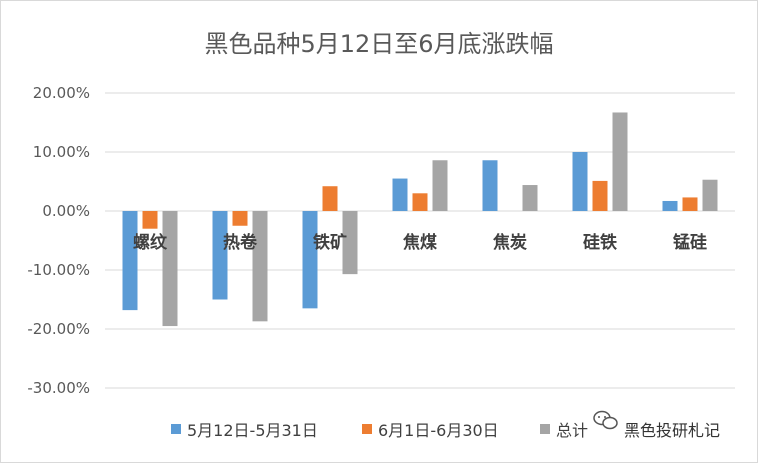 The width and height of the screenshot is (758, 463). What do you see at coordinates (690, 242) in the screenshot?
I see `category-label: 锰硅` at bounding box center [690, 242].